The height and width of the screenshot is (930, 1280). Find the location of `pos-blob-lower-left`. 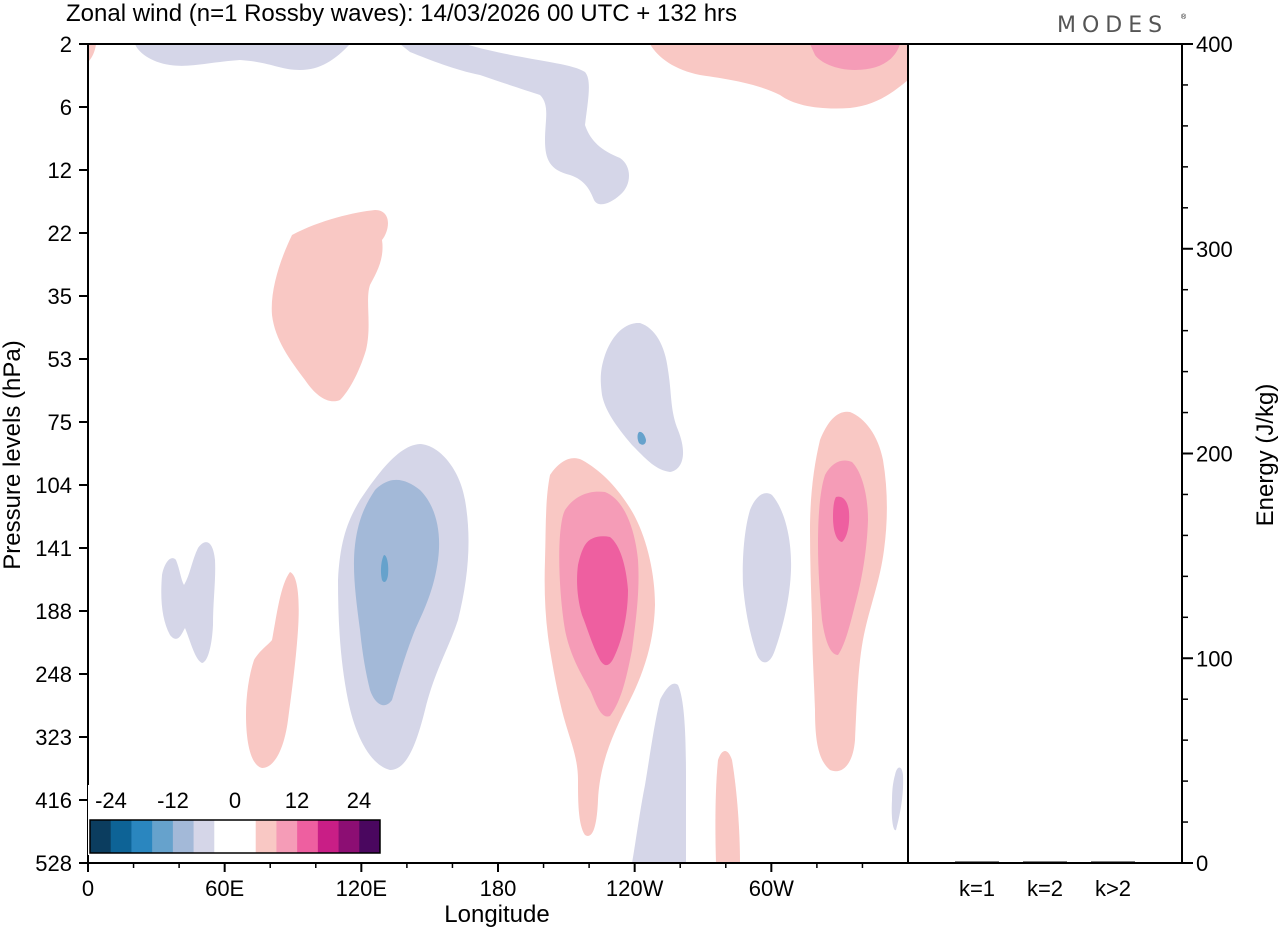

pos-blob-lower-left is located at coordinates (272, 670).